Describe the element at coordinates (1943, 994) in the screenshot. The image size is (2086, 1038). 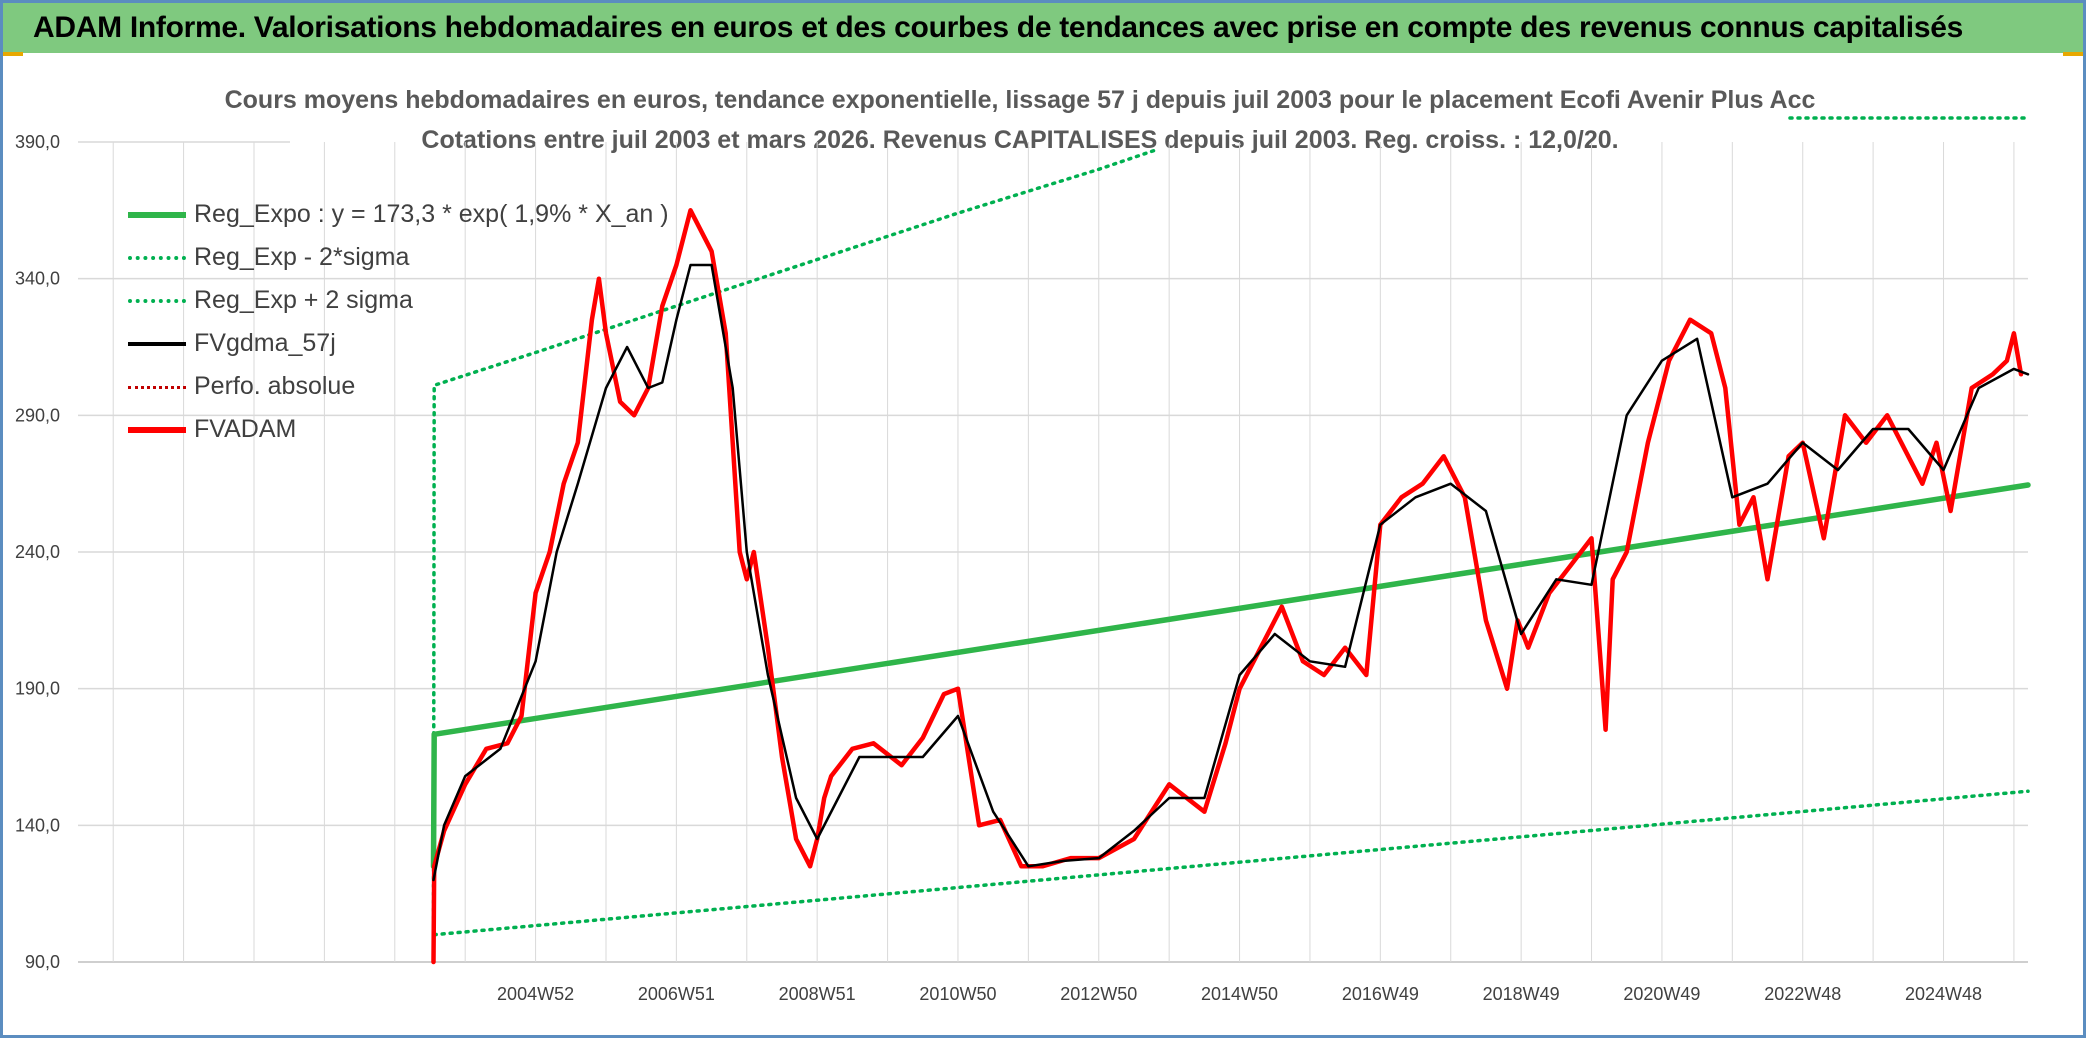
I see `x-tick-label: 2024W48` at that location.